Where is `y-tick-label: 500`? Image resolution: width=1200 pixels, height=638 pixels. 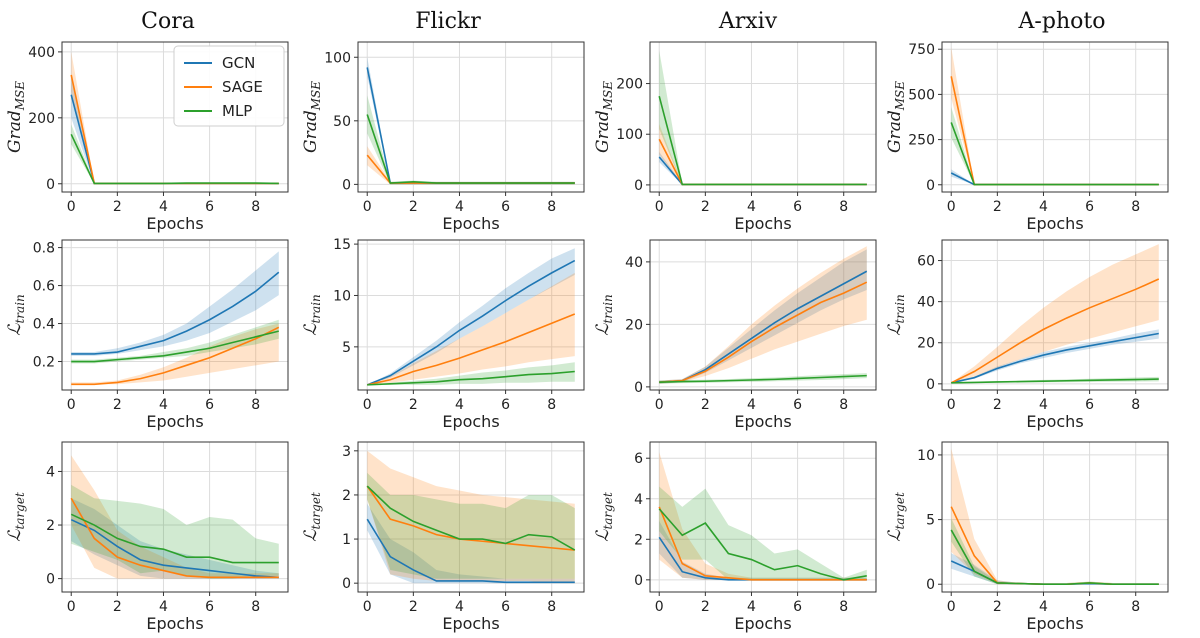
y-tick-label: 500 is located at coordinates (921, 95).